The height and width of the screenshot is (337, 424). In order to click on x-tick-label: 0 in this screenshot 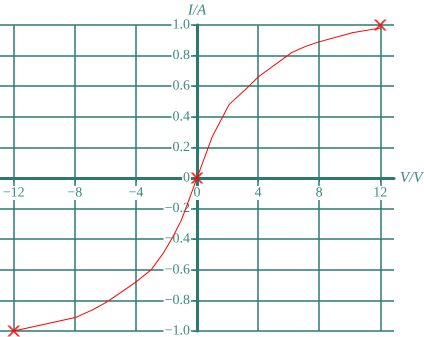, I will do `click(197, 193)`.